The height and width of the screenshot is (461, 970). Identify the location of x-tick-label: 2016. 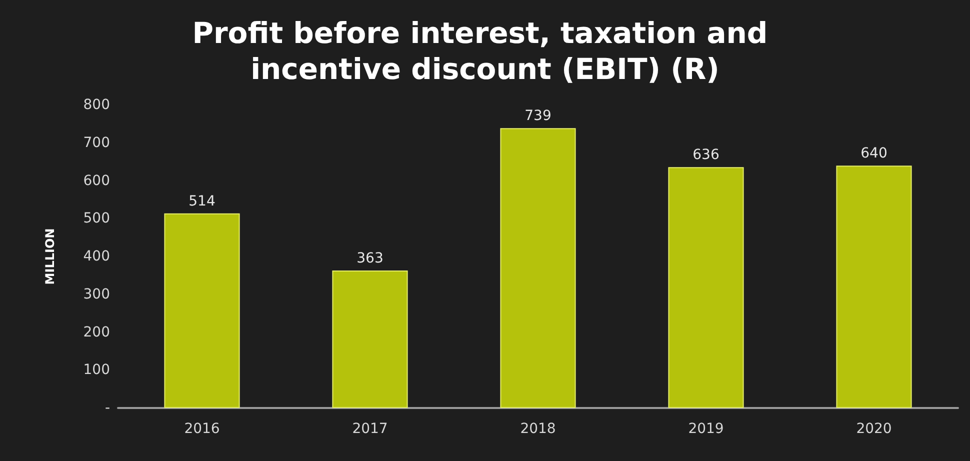
(202, 429).